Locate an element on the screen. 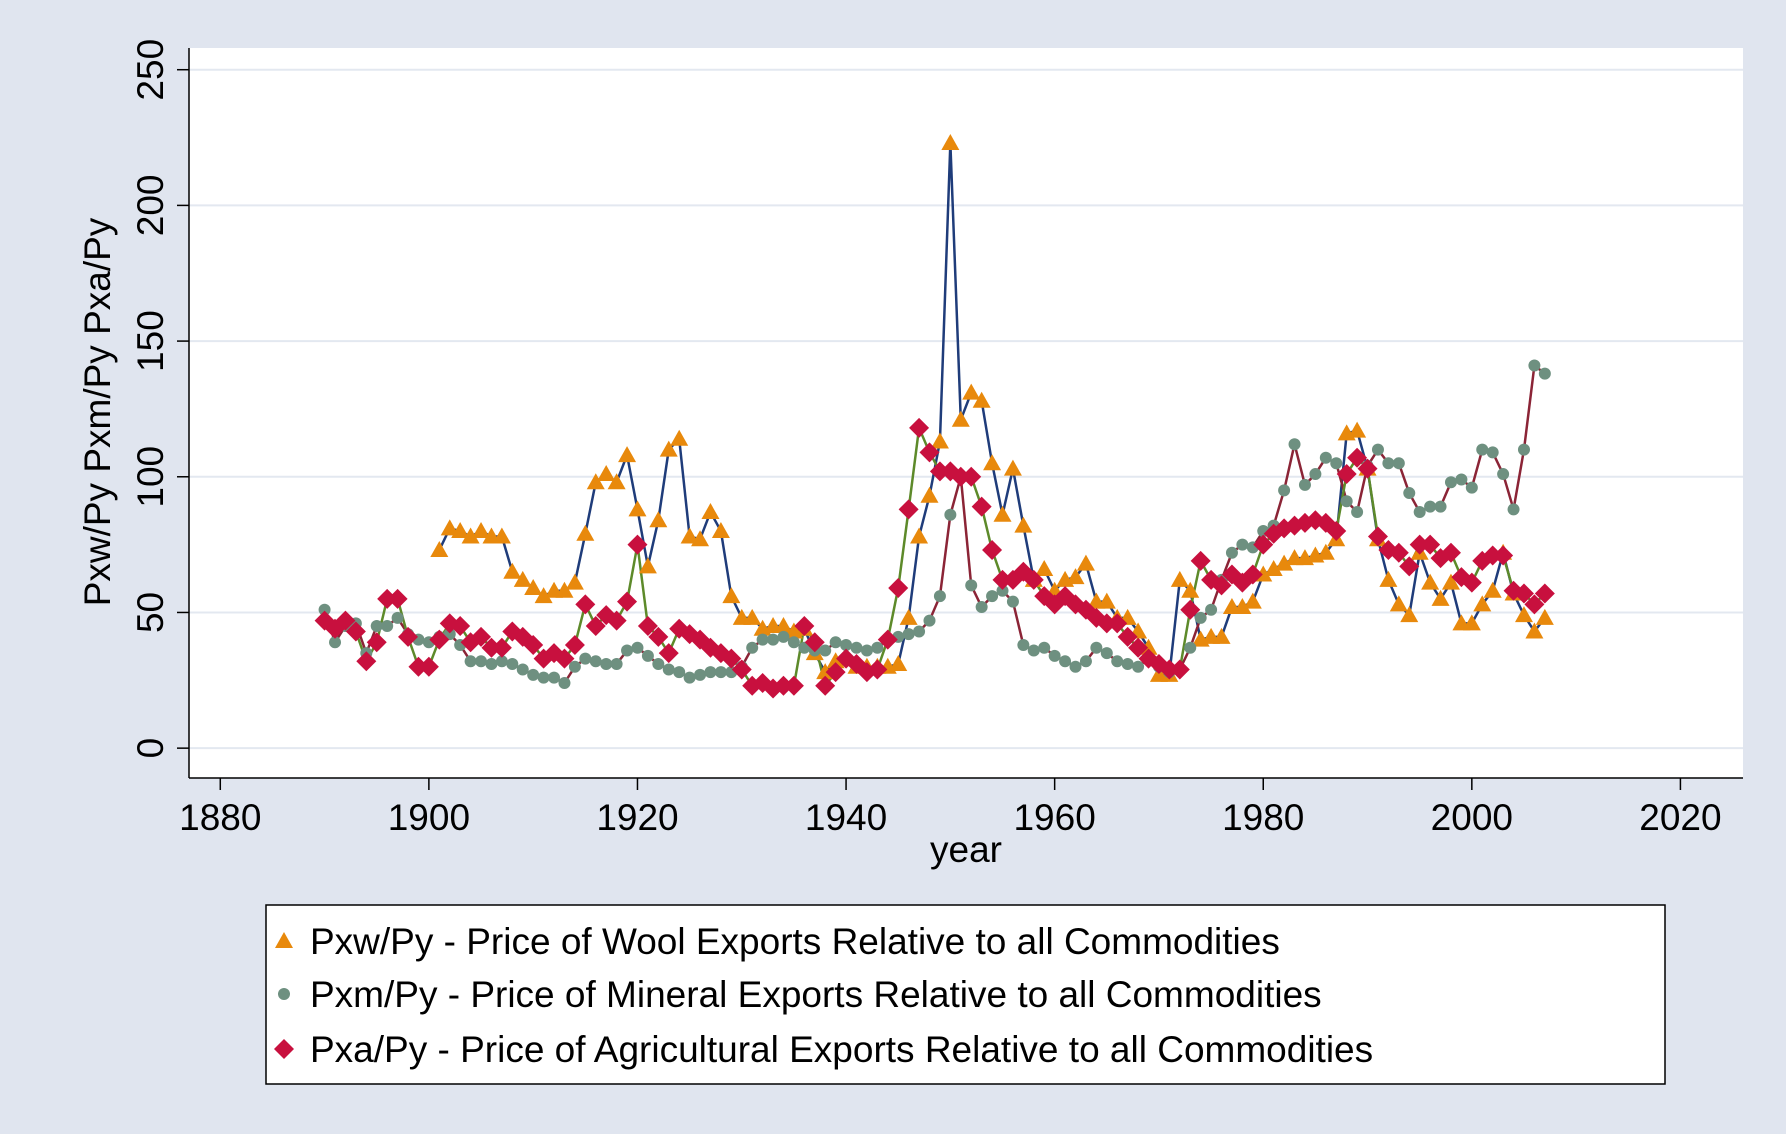 The height and width of the screenshot is (1139, 1786). y-axis-label: Pxw/Py Pxm/Py Pxa/Py is located at coordinates (97, 411).